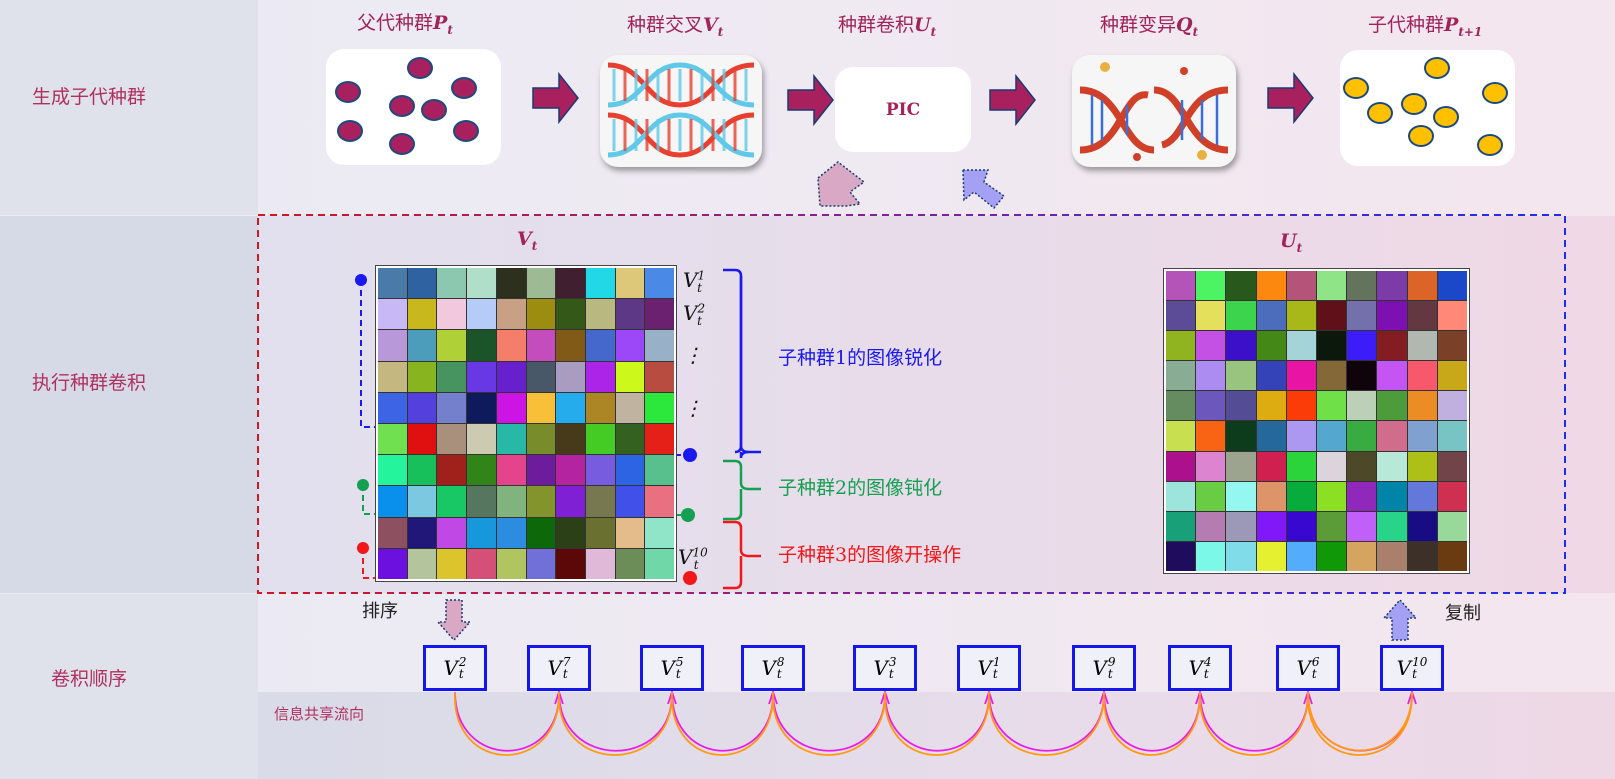 The width and height of the screenshot is (1615, 779). What do you see at coordinates (526, 423) in the screenshot?
I see `matrix-v-grid` at bounding box center [526, 423].